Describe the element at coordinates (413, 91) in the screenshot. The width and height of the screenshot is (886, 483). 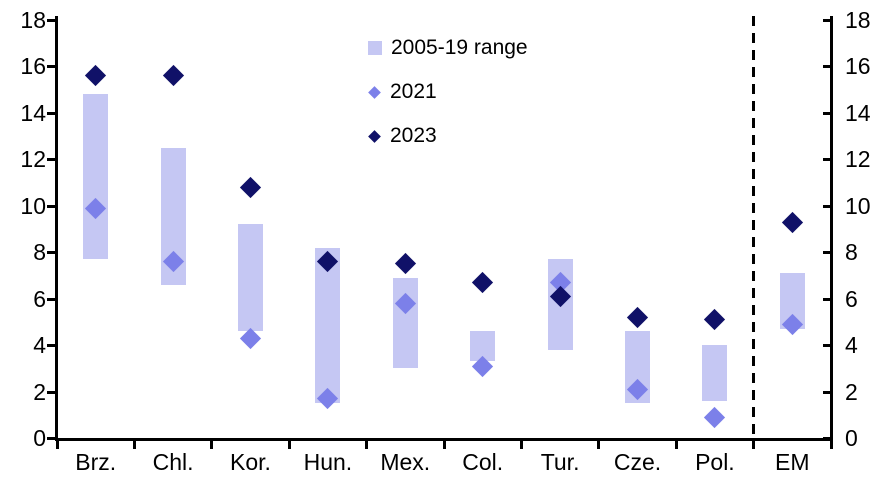
I see `legend-label-2021: 2021` at that location.